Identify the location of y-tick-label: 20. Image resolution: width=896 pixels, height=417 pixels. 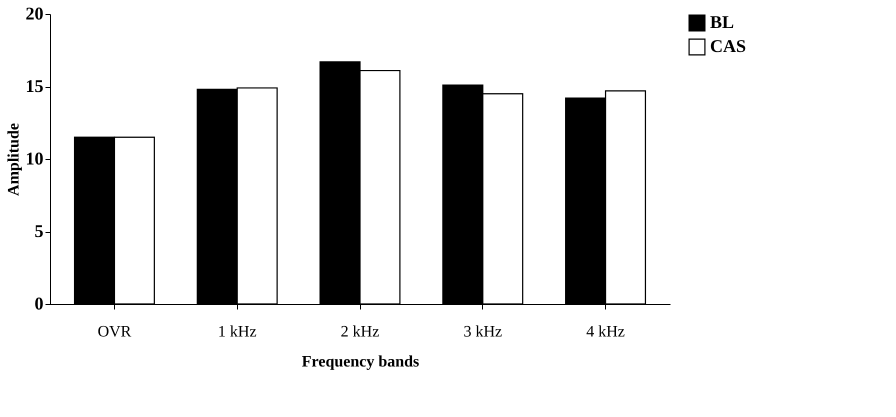
(35, 14).